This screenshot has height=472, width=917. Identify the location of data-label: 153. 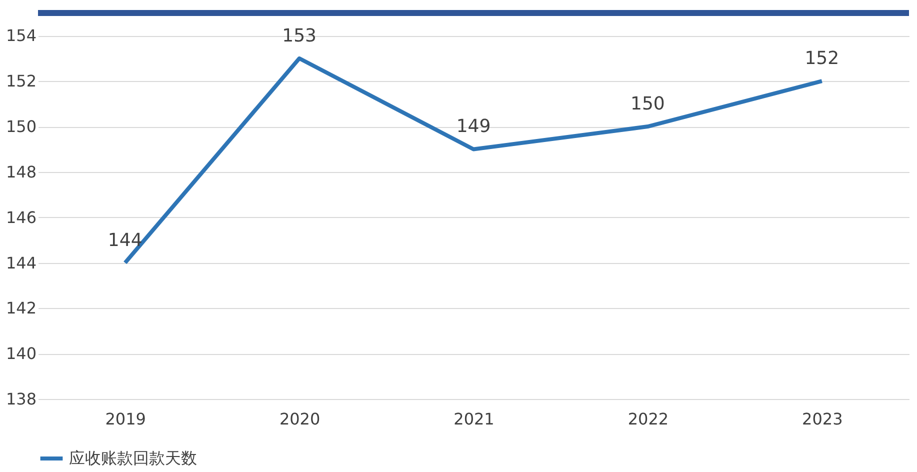
(299, 35).